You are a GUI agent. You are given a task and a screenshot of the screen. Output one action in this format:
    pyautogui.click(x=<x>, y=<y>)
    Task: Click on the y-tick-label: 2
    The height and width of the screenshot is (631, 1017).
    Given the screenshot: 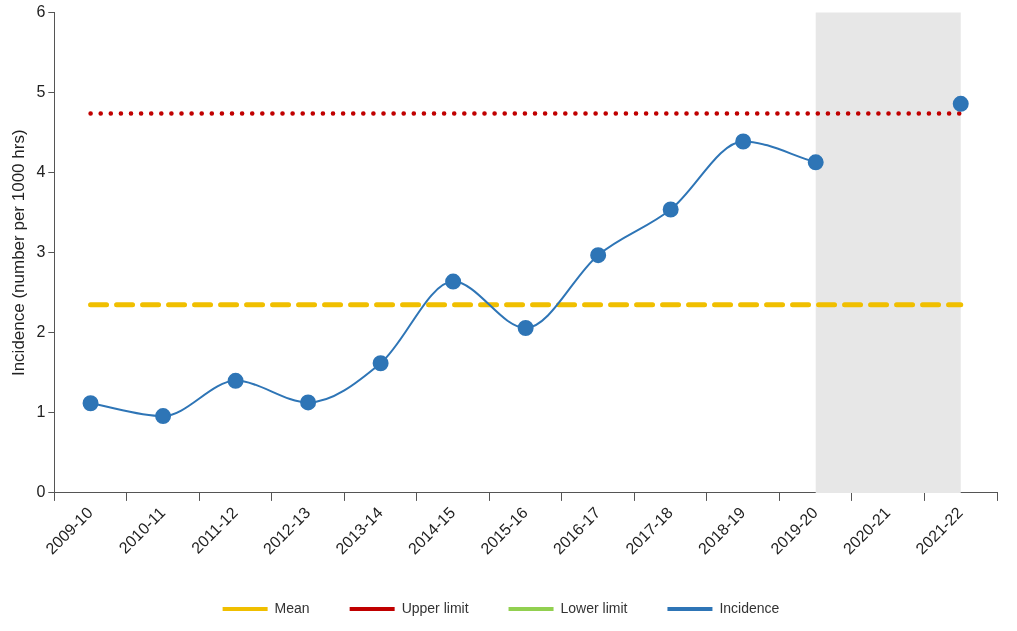 What is the action you would take?
    pyautogui.click(x=41, y=332)
    